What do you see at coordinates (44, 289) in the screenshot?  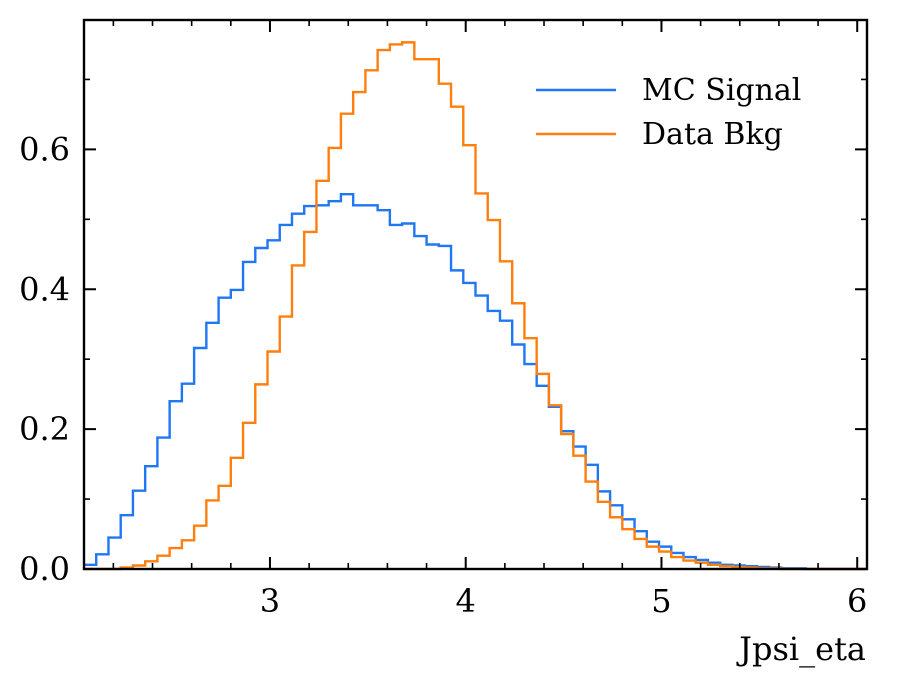 I see `y-tick-label: 0.4` at bounding box center [44, 289].